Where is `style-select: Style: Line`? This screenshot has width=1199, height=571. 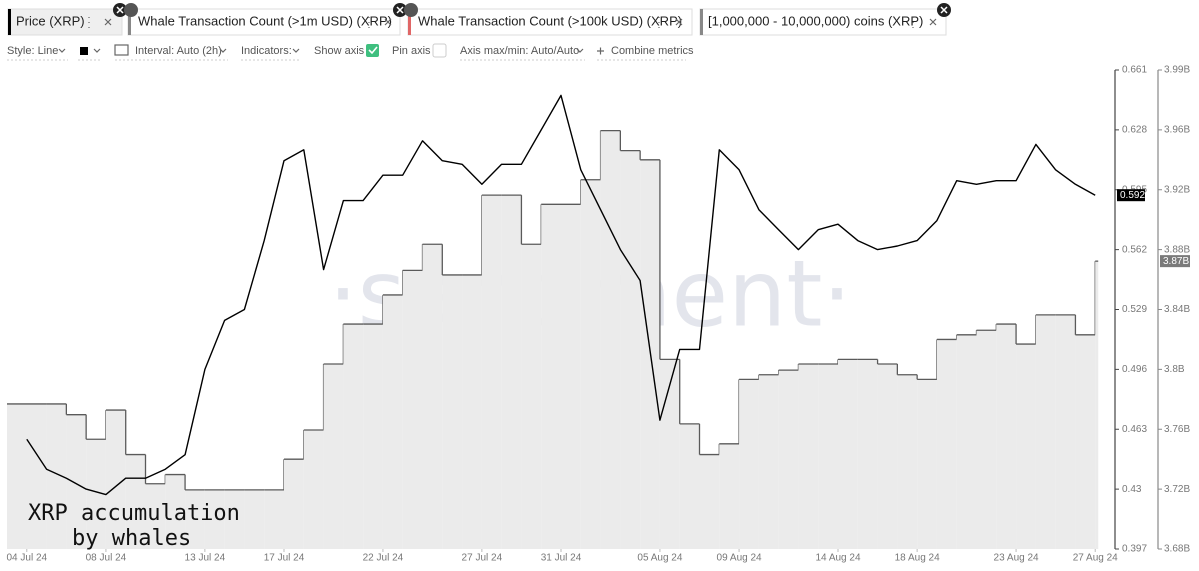
style-select: Style: Line is located at coordinates (32, 51).